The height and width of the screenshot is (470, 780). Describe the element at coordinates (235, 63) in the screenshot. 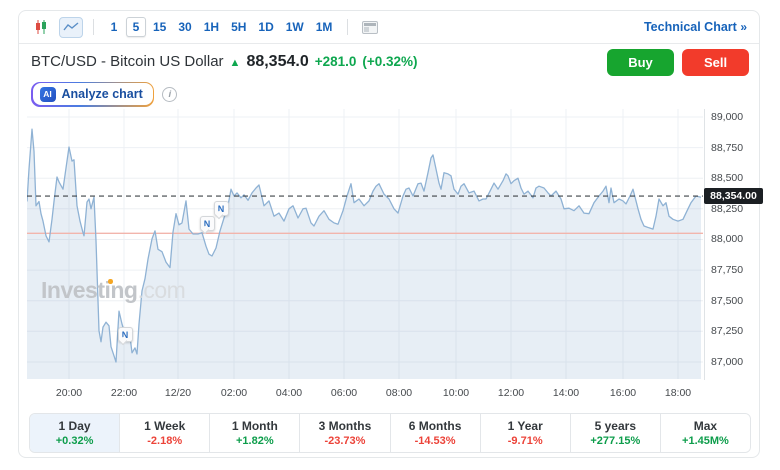

I see `up-arrow-icon: ▲` at that location.